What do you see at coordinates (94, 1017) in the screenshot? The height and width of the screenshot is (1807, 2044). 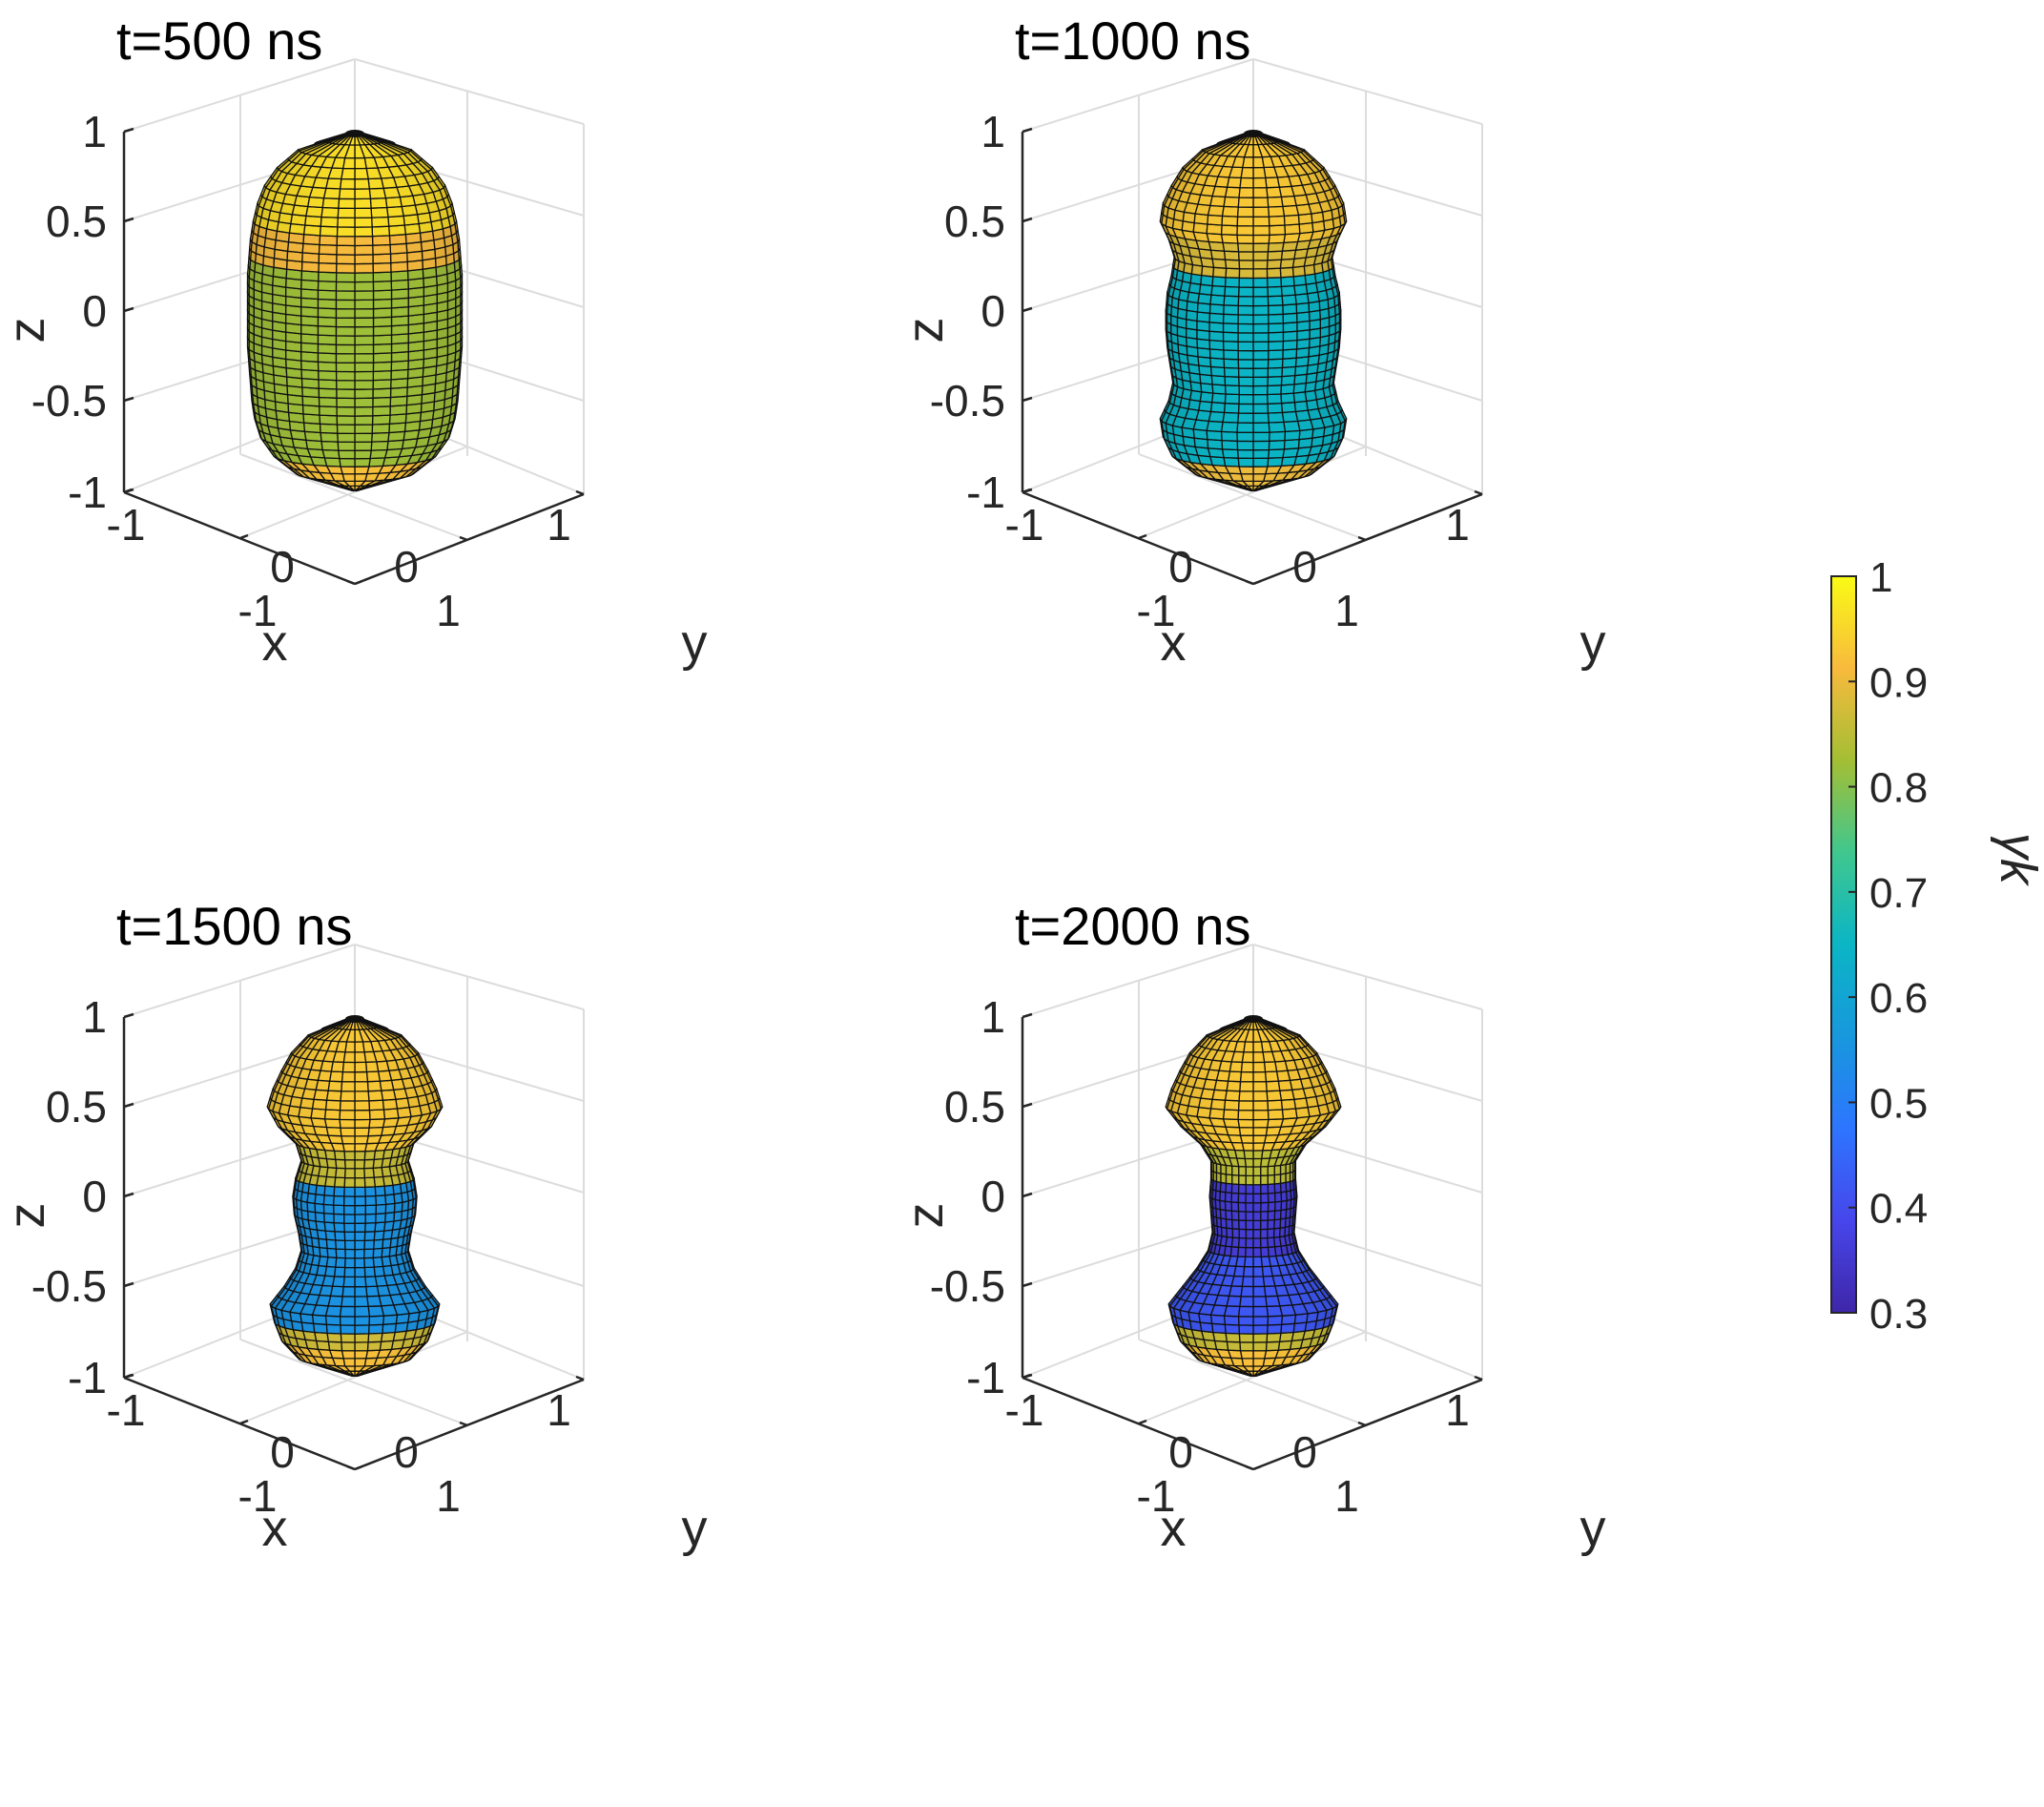 I see `z-tick-label: 1` at bounding box center [94, 1017].